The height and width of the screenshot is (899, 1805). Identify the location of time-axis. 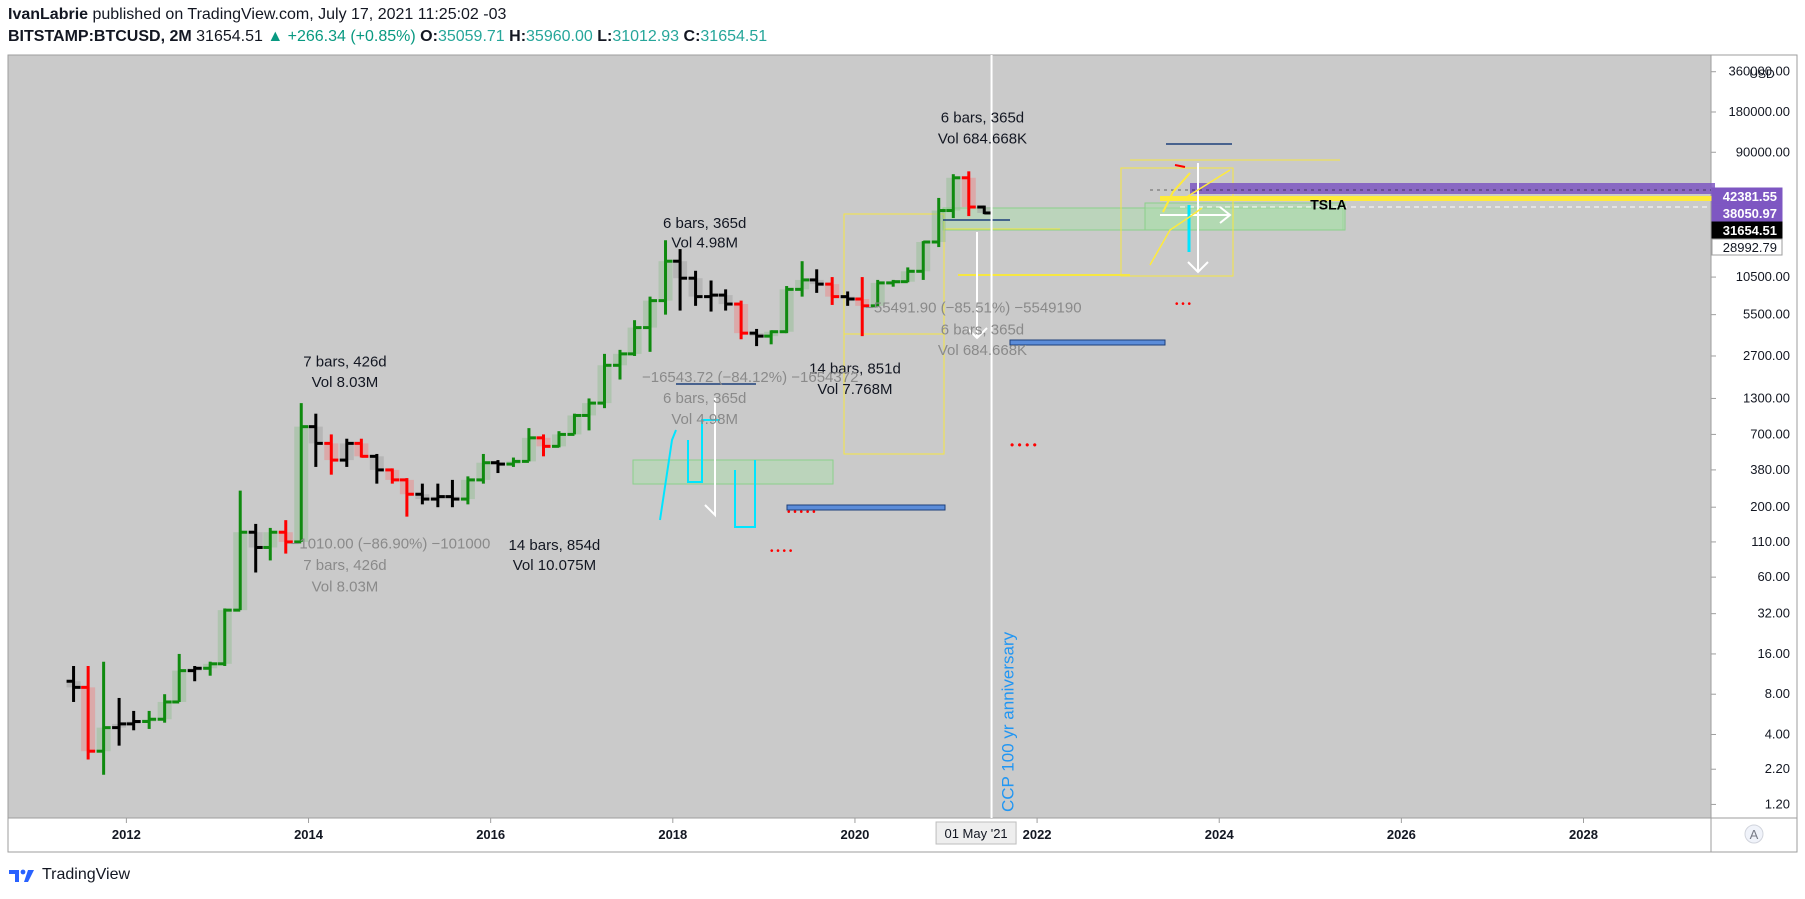
(859, 835).